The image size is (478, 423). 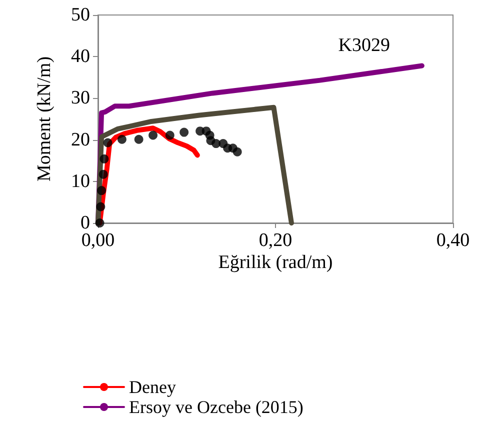 I want to click on y-axis-title: Moment (kN/m), so click(x=44, y=119).